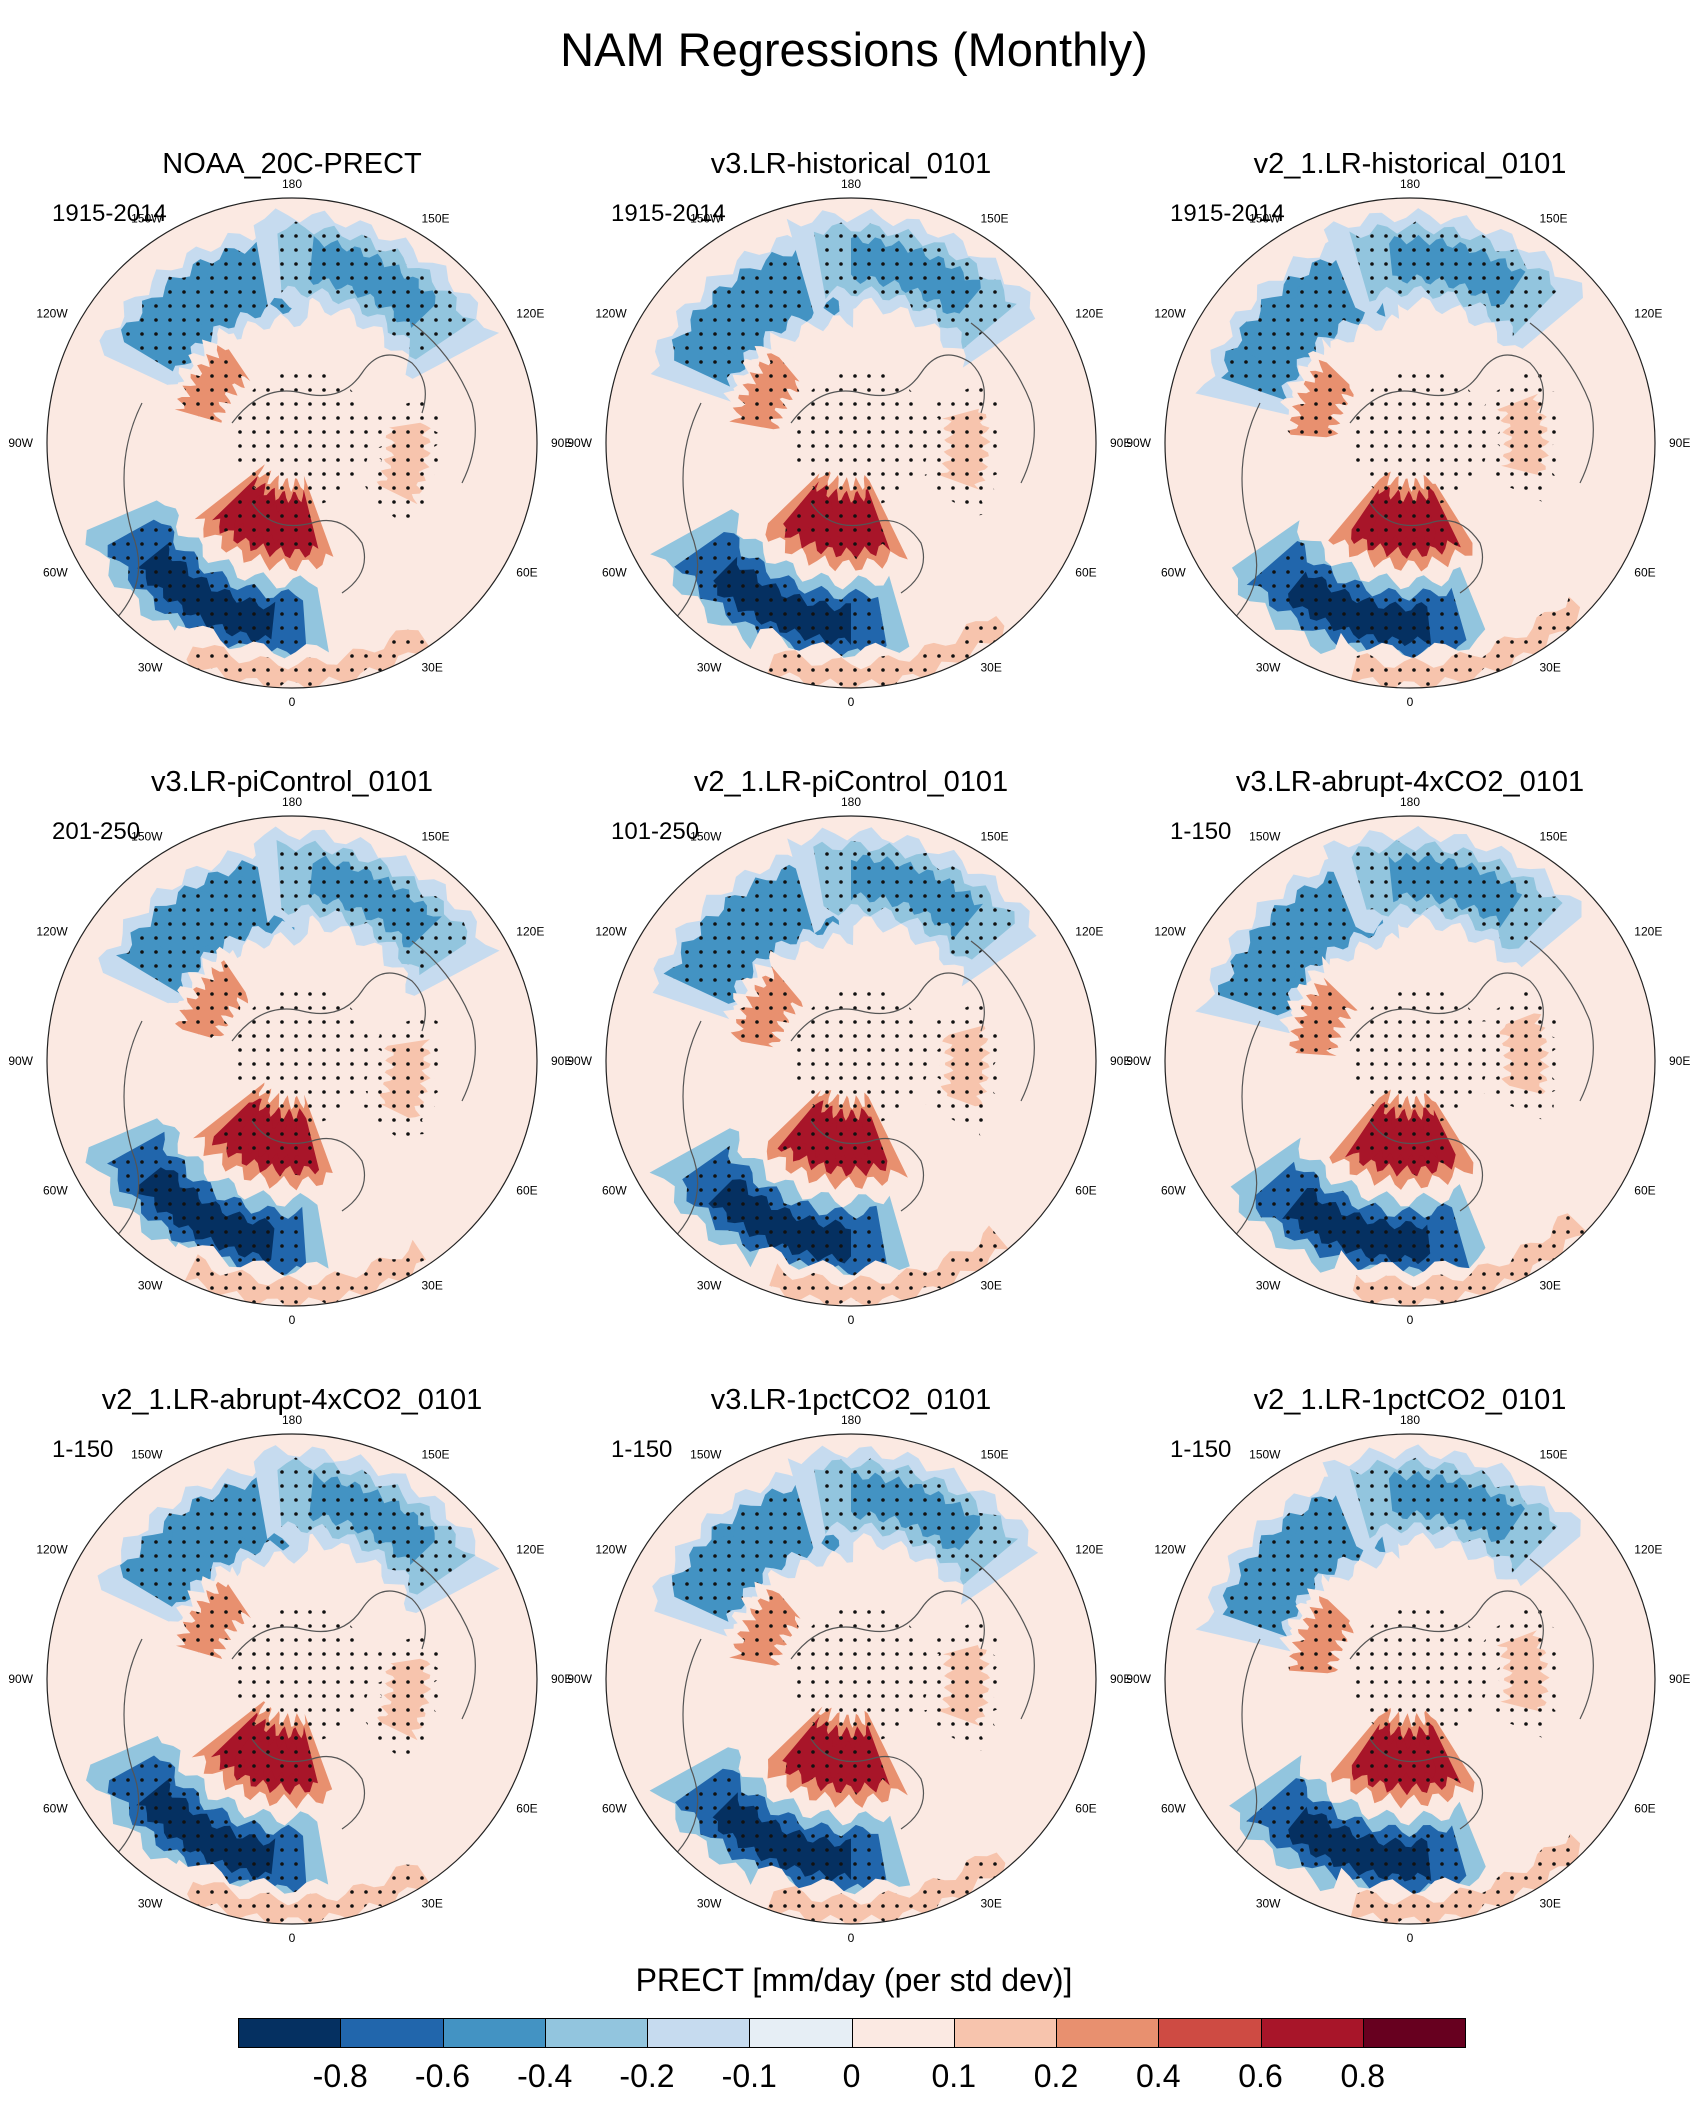 This screenshot has width=1708, height=2122. Describe the element at coordinates (545, 2076) in the screenshot. I see `colorbar-tick-label: -0.4` at that location.